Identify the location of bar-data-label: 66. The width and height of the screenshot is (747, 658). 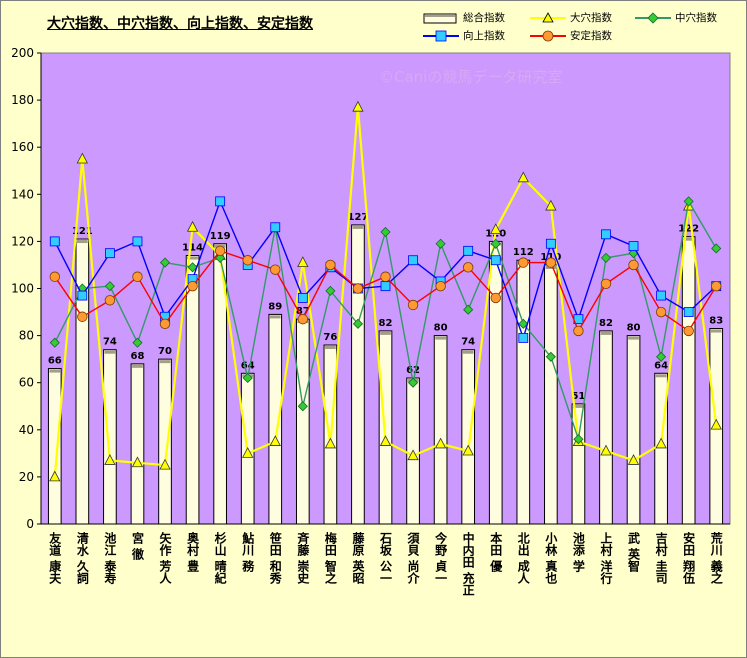
(55, 361).